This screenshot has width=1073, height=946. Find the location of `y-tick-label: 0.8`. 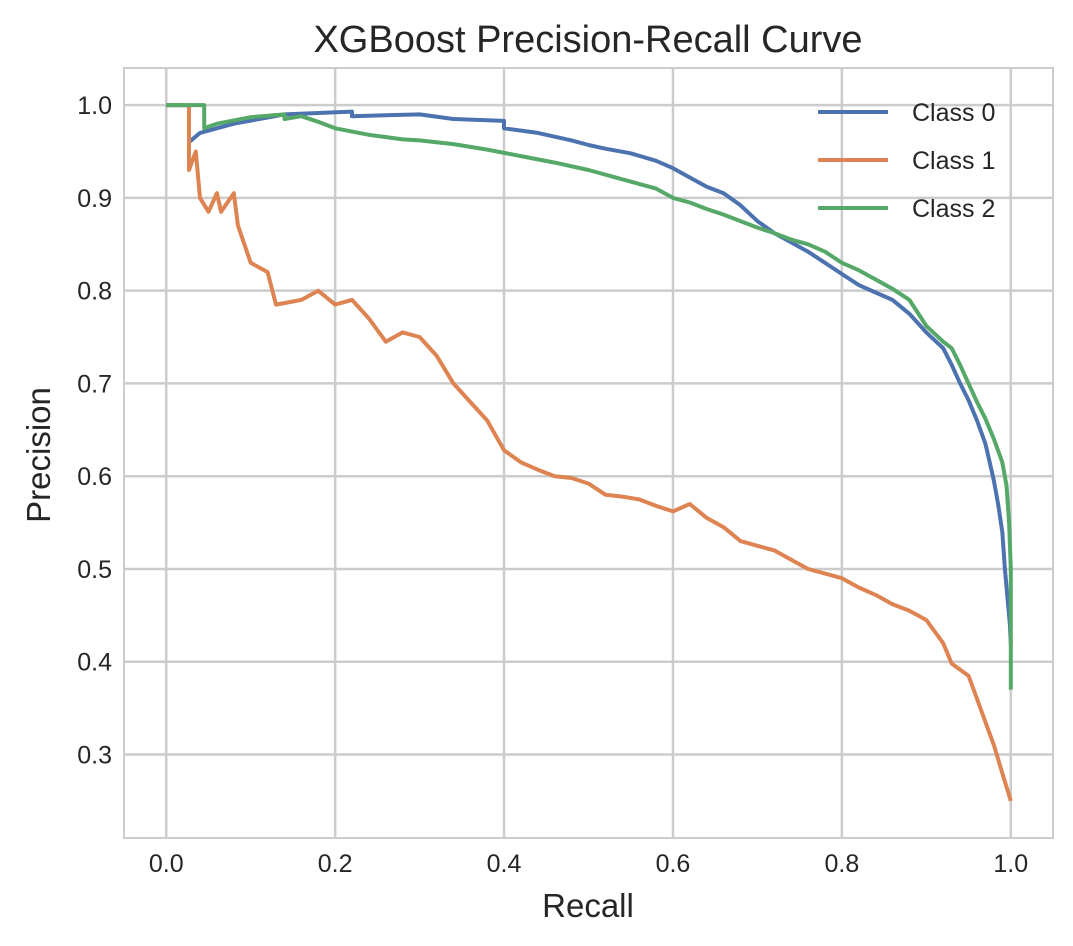

y-tick-label: 0.8 is located at coordinates (94, 292).